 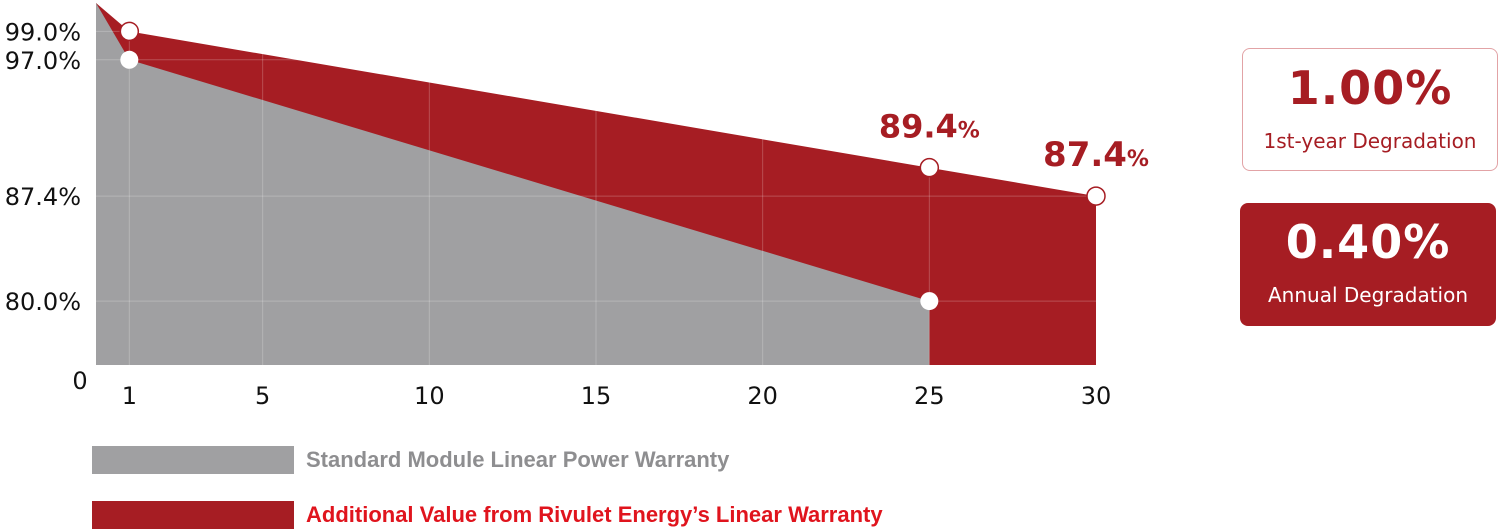 What do you see at coordinates (43, 32) in the screenshot?
I see `y-tick-label: 99.0%` at bounding box center [43, 32].